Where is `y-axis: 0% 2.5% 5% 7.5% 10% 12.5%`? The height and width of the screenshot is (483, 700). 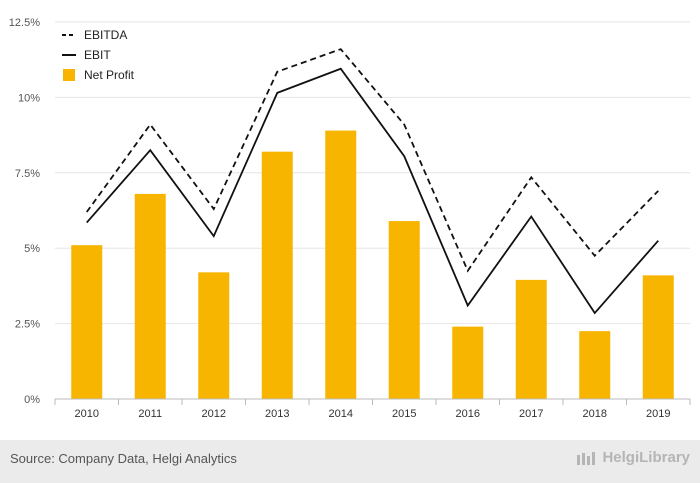
y-axis: 0% 2.5% 5% 7.5% 10% 12.5% is located at coordinates (24, 211).